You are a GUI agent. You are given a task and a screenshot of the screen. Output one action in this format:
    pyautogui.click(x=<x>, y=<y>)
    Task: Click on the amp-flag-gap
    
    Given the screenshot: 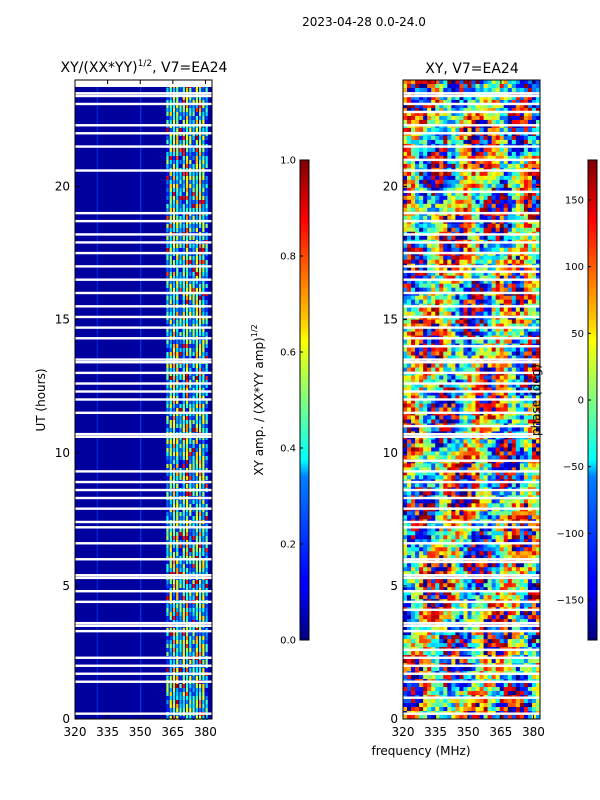 What is the action you would take?
    pyautogui.click(x=143, y=471)
    